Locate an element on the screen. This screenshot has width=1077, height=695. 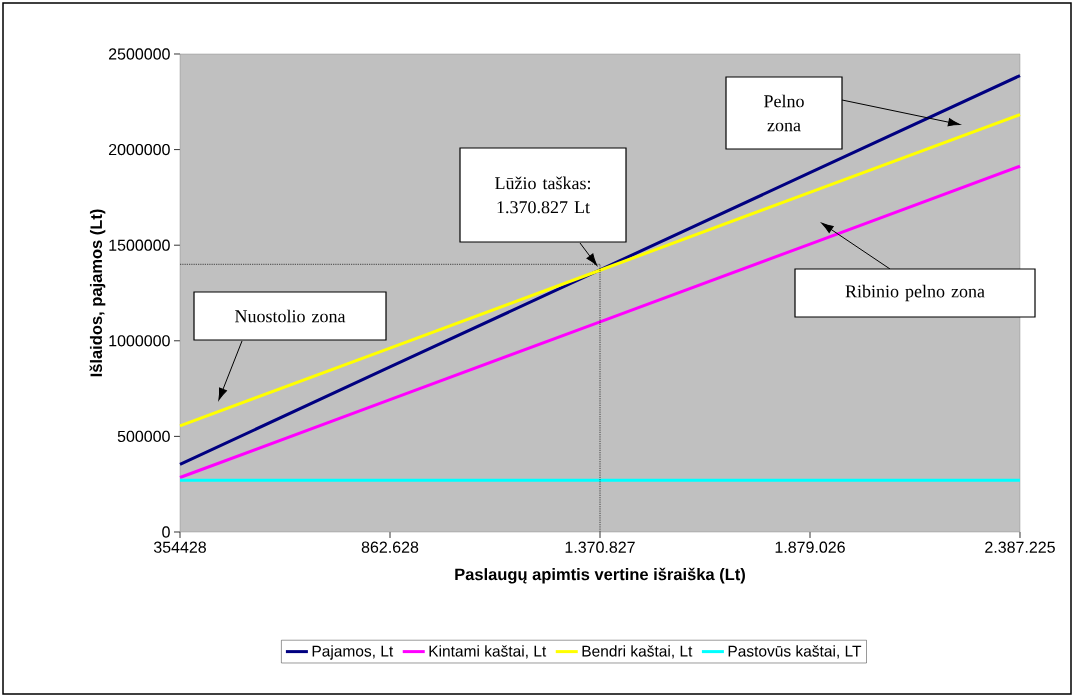
x-tick-label: 354428 is located at coordinates (179, 547).